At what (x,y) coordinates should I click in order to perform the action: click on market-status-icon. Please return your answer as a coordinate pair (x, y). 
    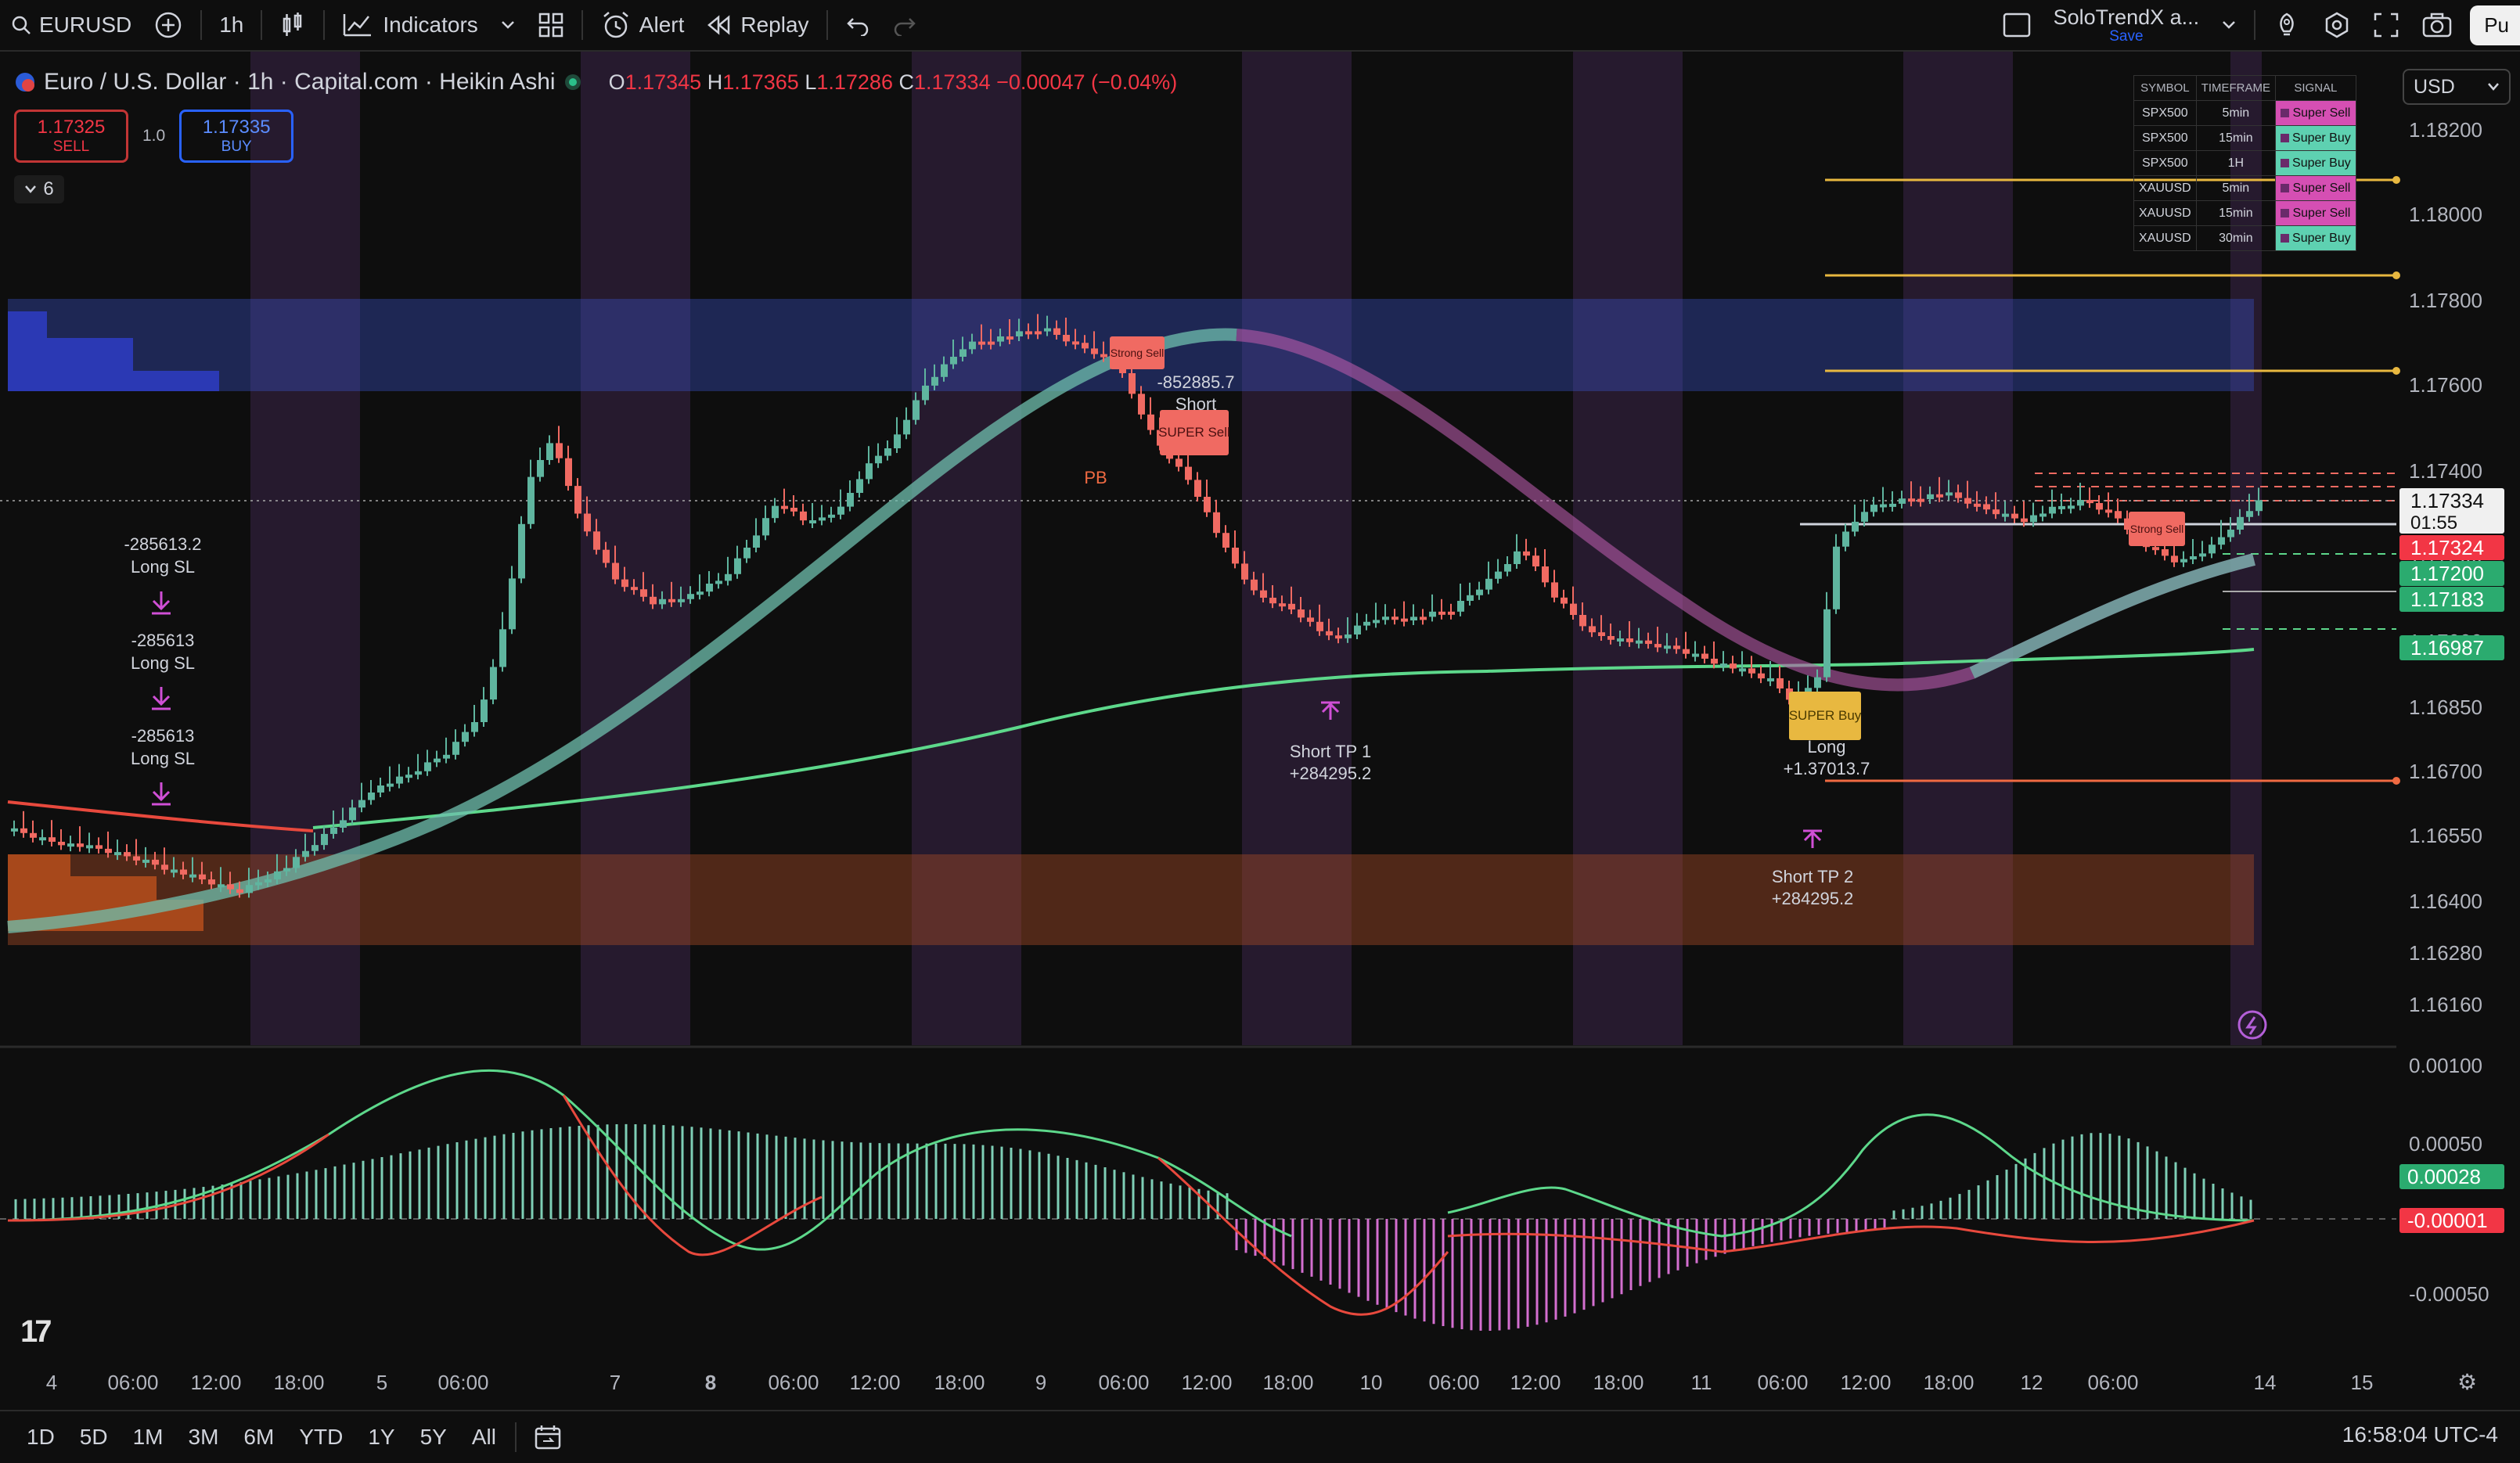
    Looking at the image, I should click on (572, 82).